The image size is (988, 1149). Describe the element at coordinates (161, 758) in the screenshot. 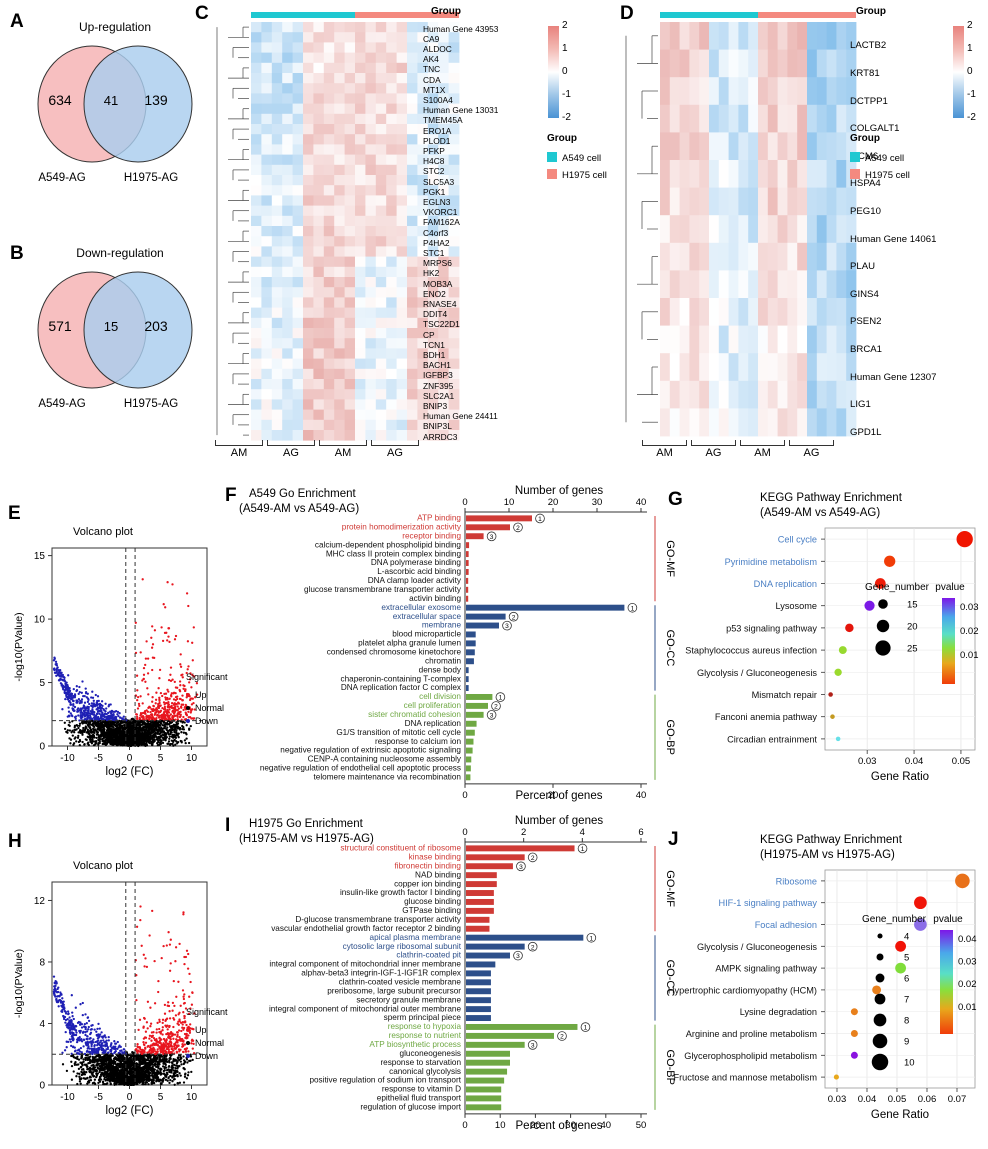

I see `svg-text: 5` at that location.